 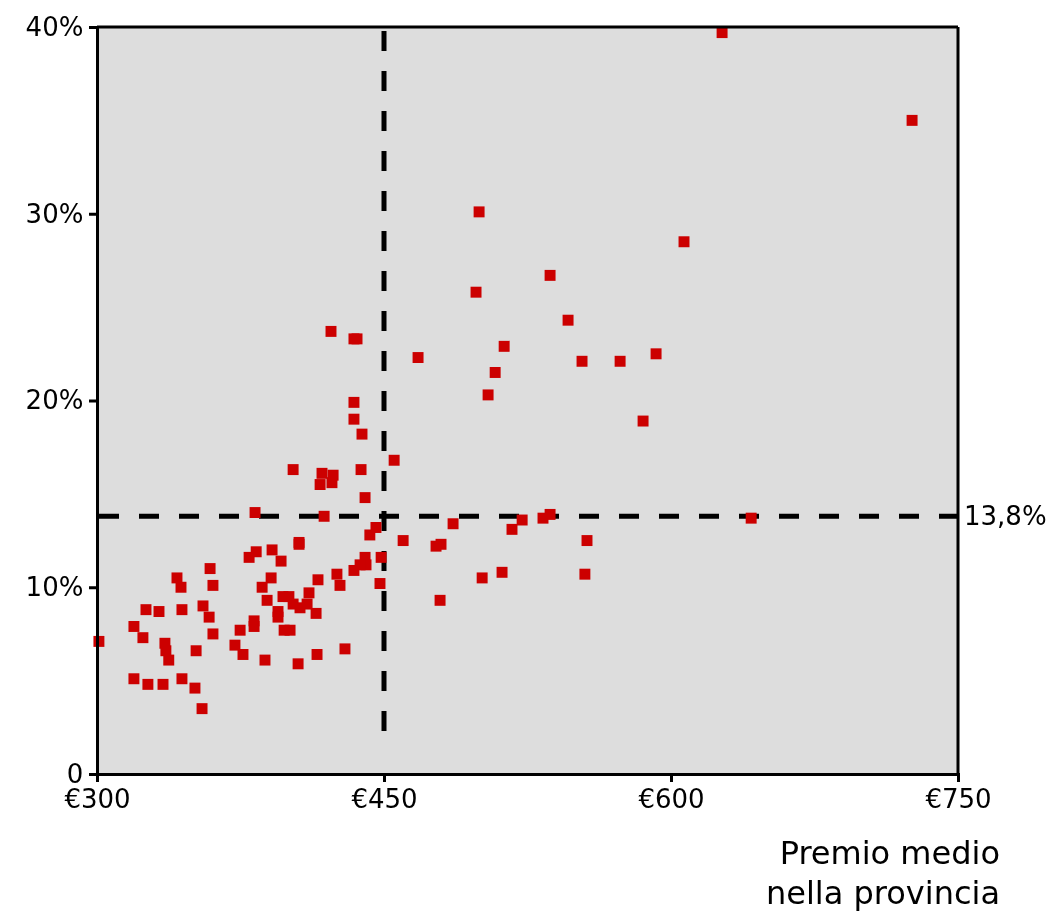 I want to click on x-axis-title: Premio medio nella provincia, so click(x=882, y=873).